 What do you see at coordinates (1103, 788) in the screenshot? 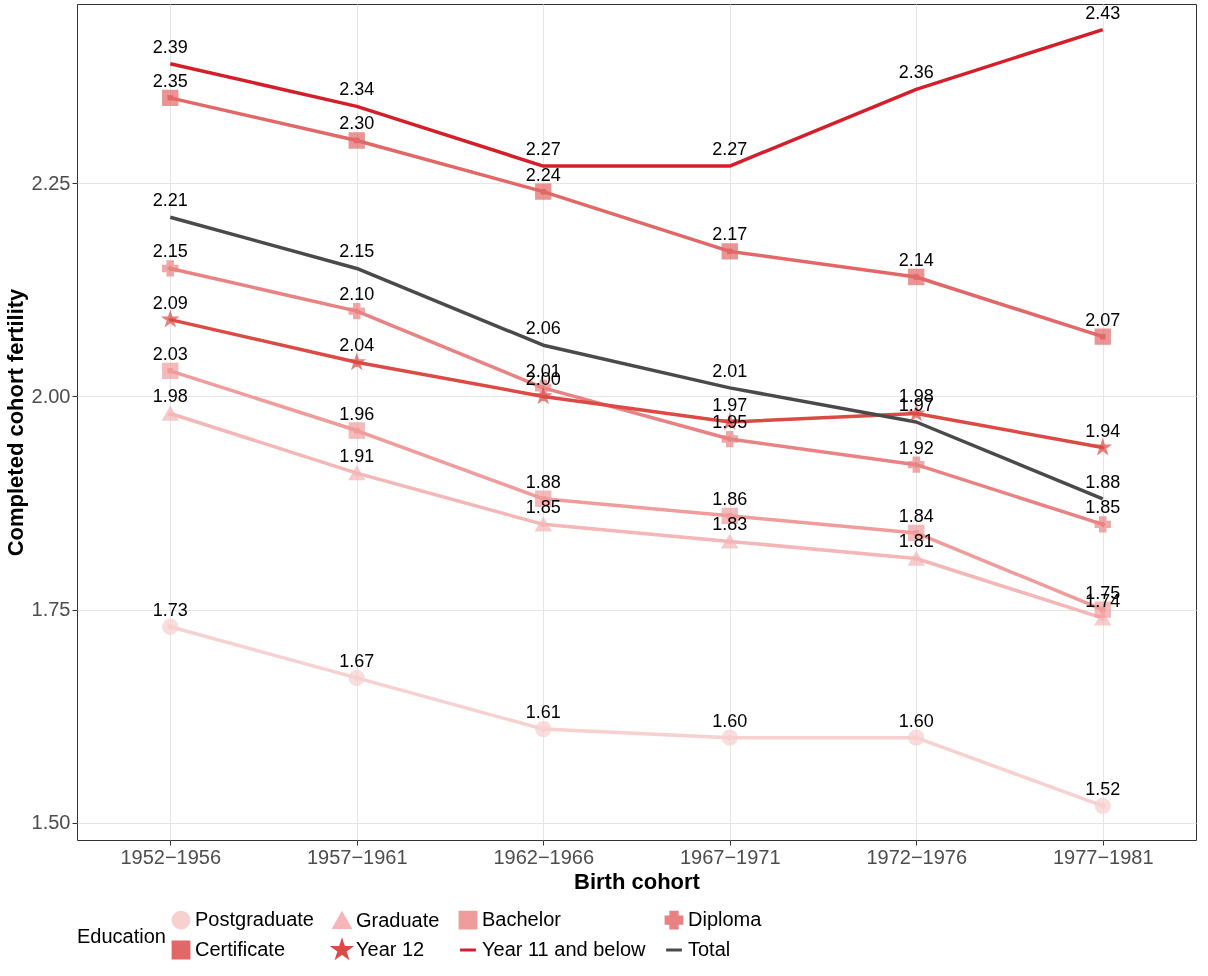
I see `data-label: 1.52` at bounding box center [1103, 788].